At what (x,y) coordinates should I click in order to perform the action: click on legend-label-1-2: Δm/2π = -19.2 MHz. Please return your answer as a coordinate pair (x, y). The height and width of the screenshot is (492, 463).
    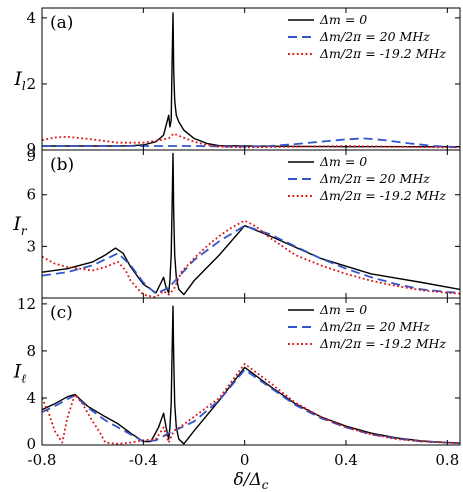
    Looking at the image, I should click on (382, 195).